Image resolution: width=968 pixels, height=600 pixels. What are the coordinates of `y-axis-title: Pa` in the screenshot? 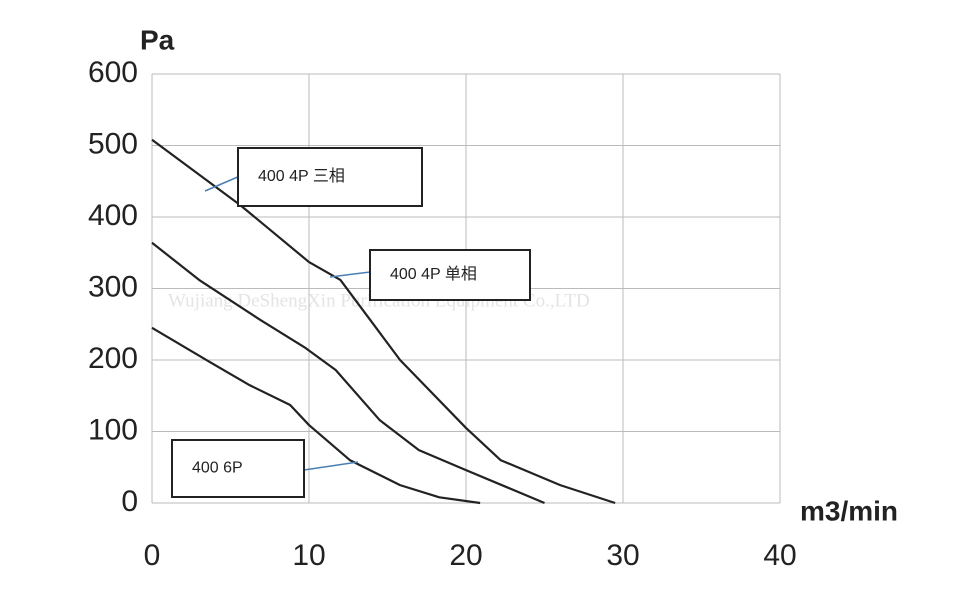 It's located at (157, 39).